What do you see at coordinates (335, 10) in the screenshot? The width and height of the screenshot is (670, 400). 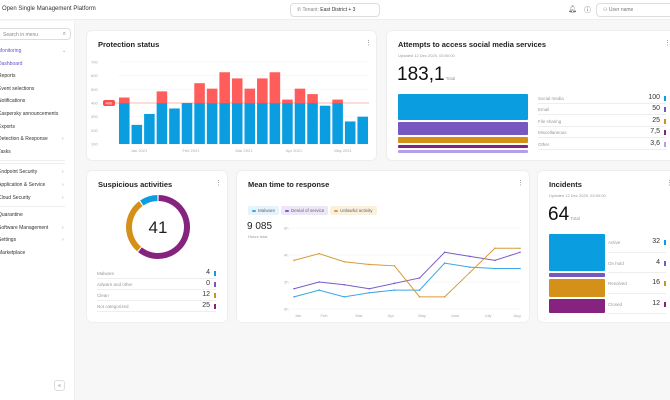 I see `tenant-selector: ✆ Tenant: East District + 3` at bounding box center [335, 10].